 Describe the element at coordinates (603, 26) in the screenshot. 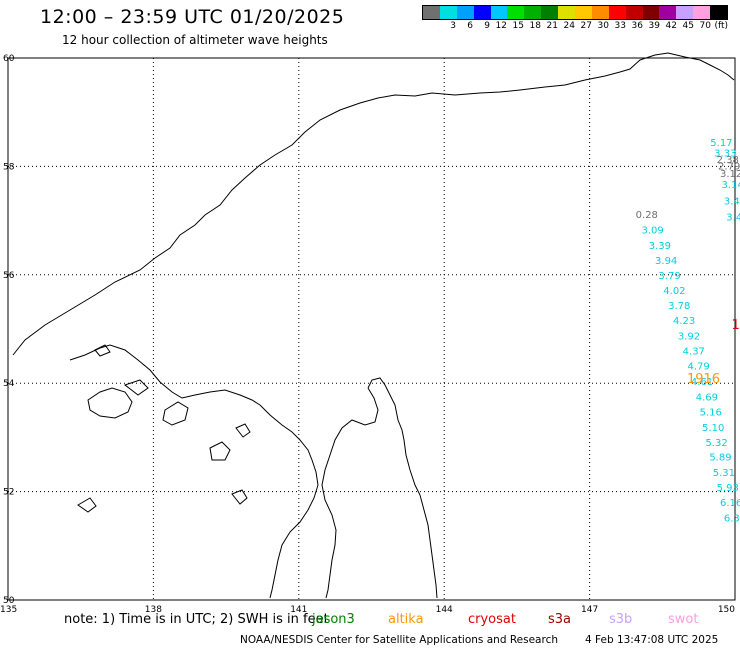

I see `scale-tick-label: 30` at that location.